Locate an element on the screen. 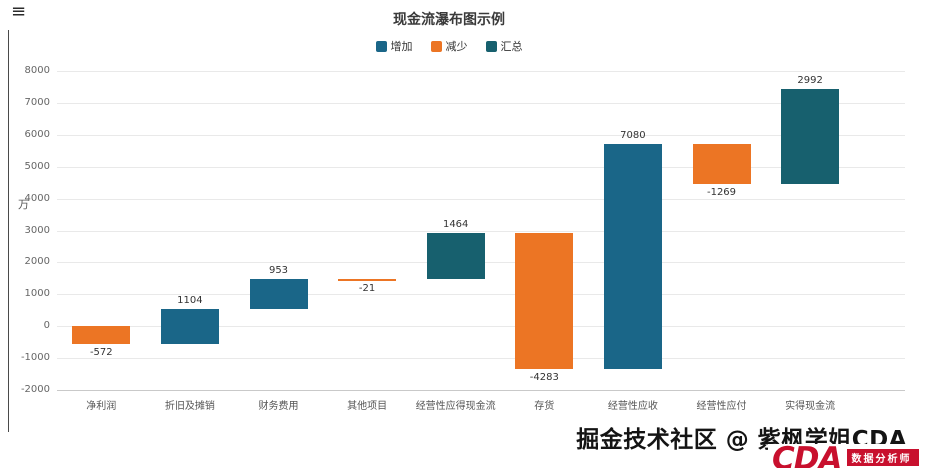 This screenshot has width=931, height=468. bar-value-label: 7080 is located at coordinates (633, 135).